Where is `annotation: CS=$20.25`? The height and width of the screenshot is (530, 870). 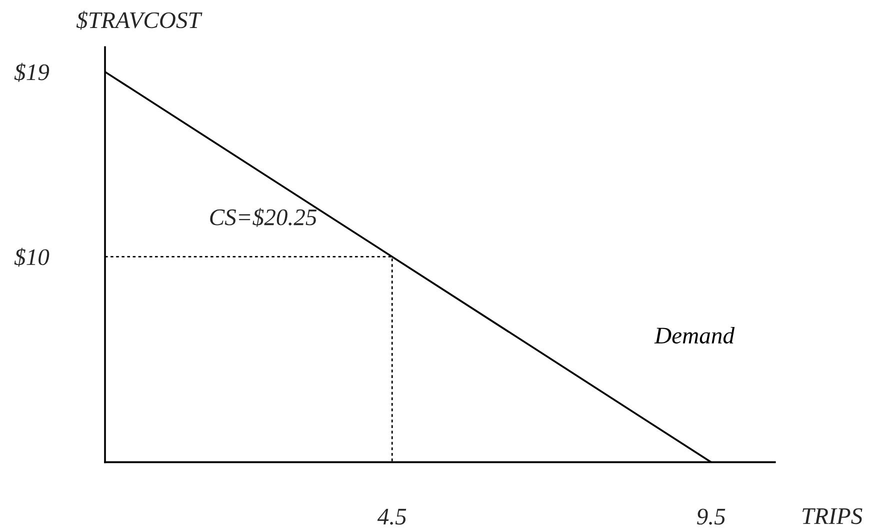 annotation: CS=$20.25 is located at coordinates (263, 217).